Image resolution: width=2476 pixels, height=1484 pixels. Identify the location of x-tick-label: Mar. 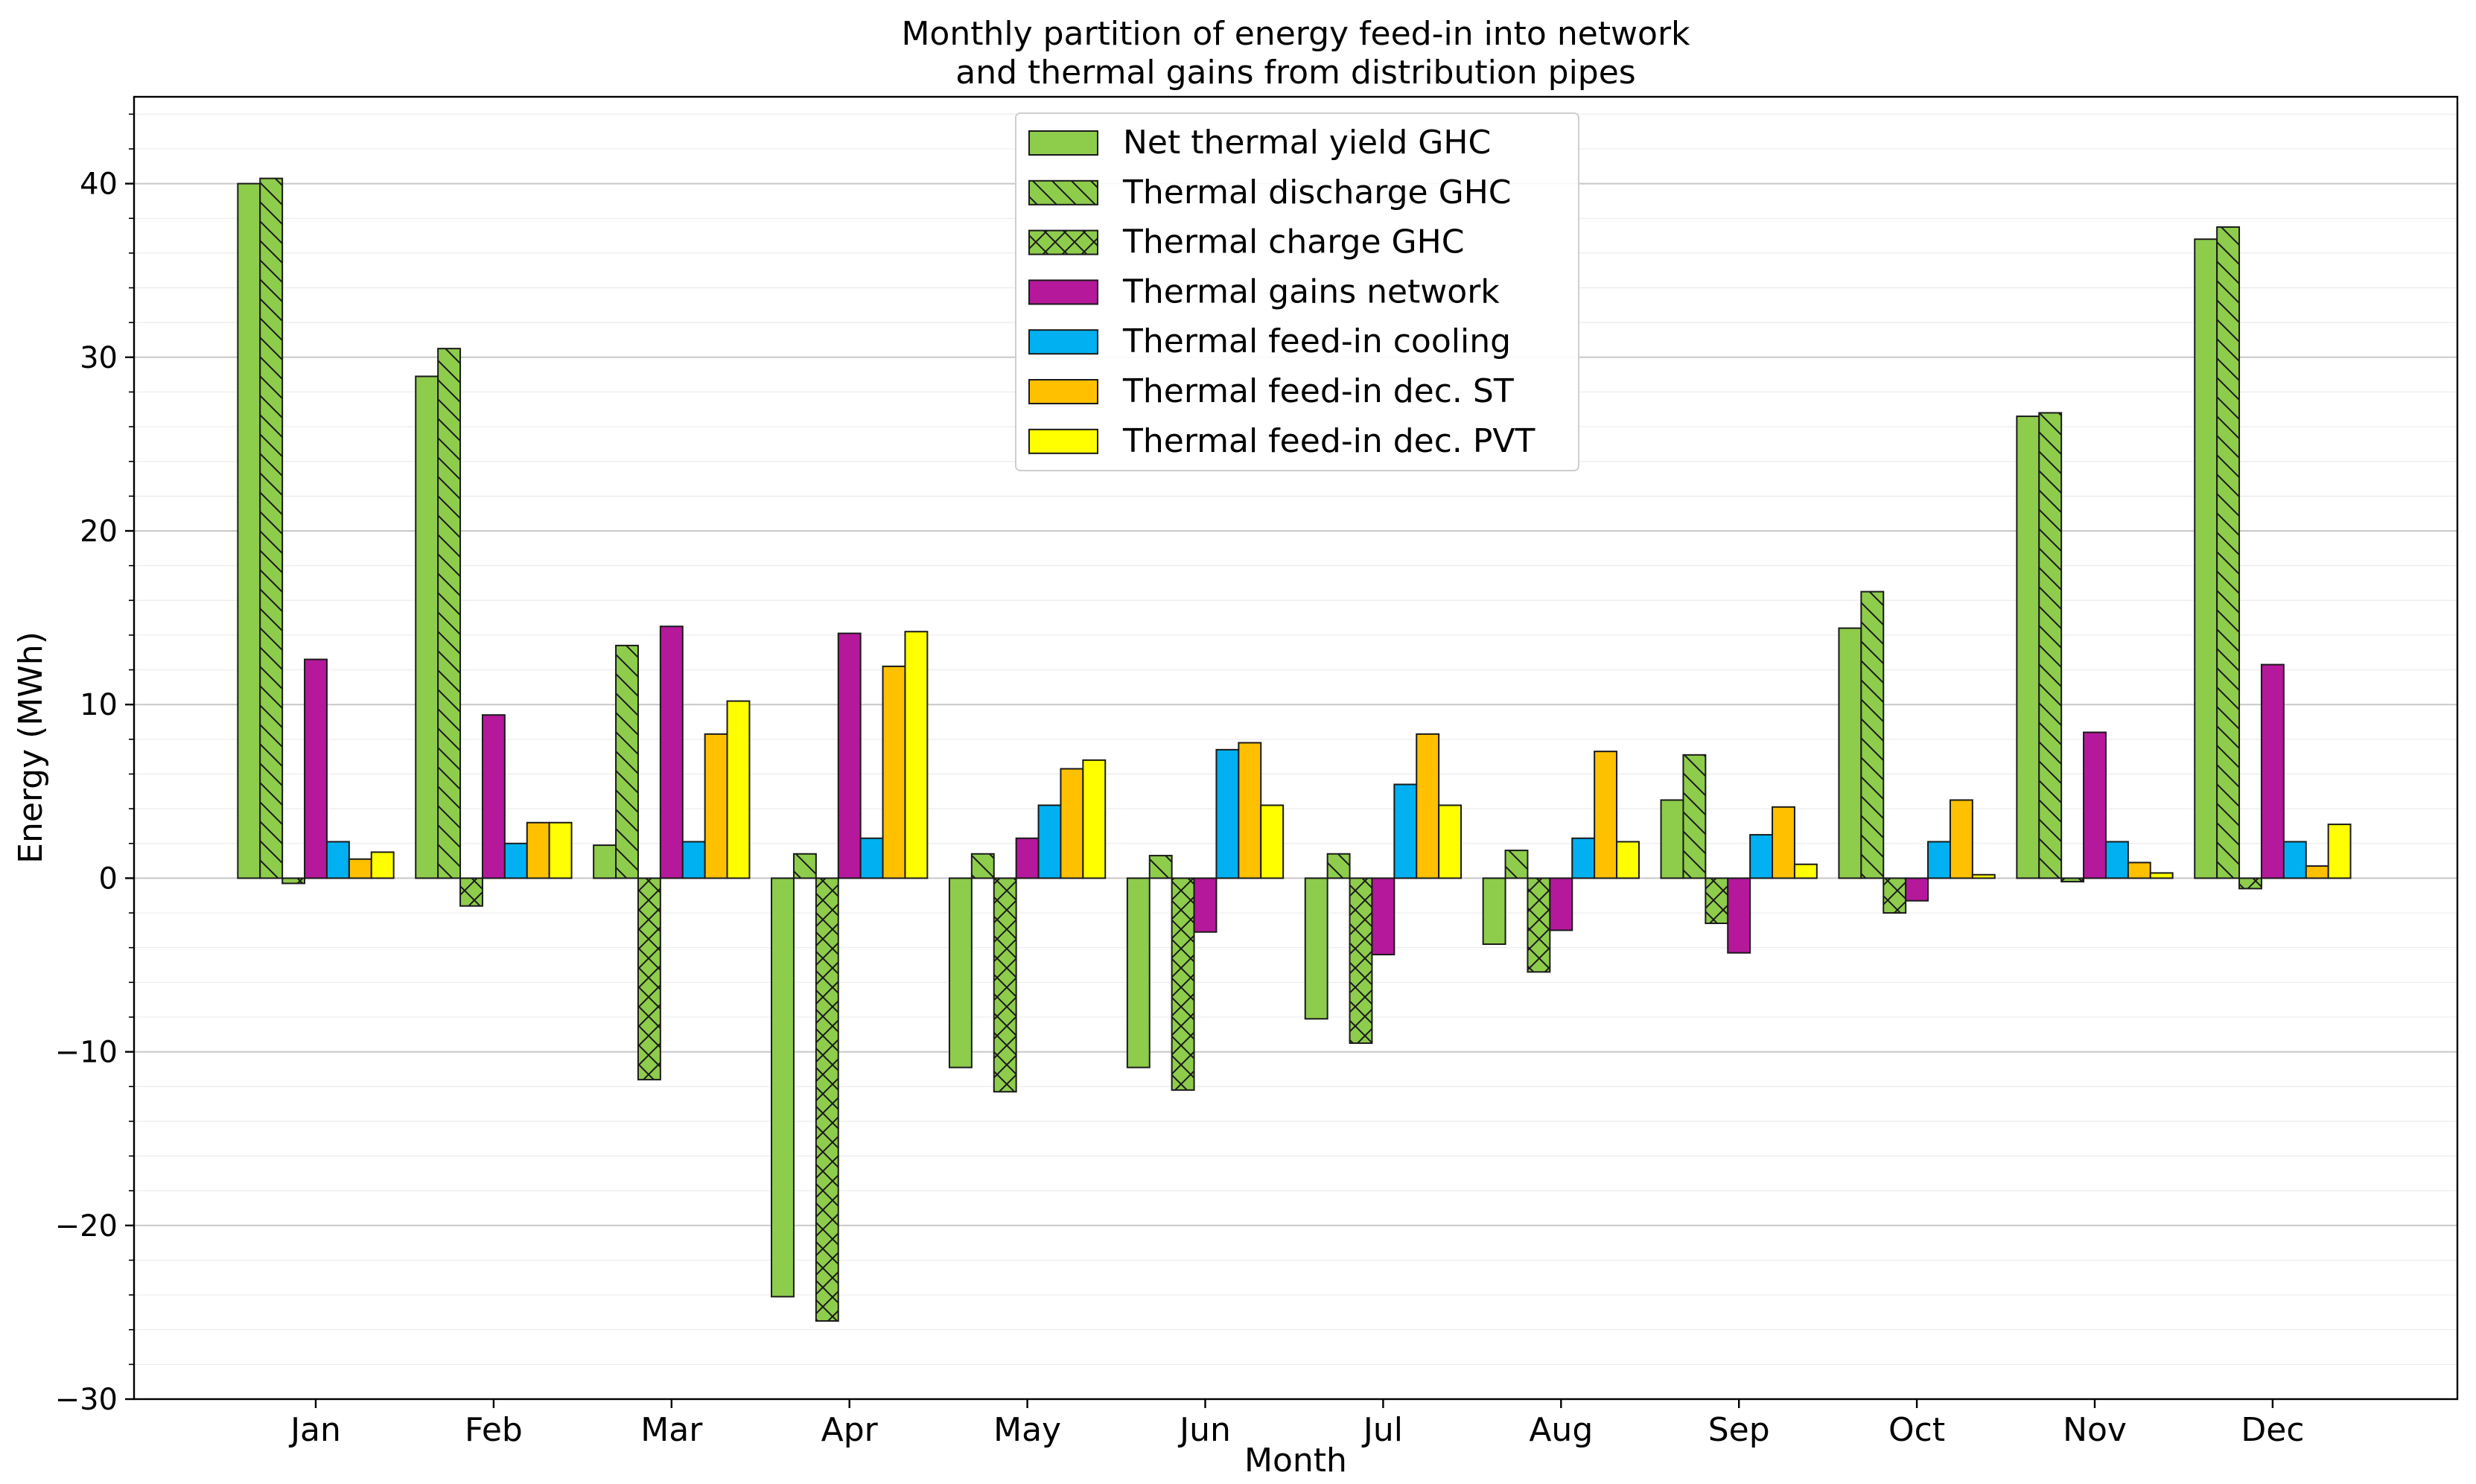
(671, 1430).